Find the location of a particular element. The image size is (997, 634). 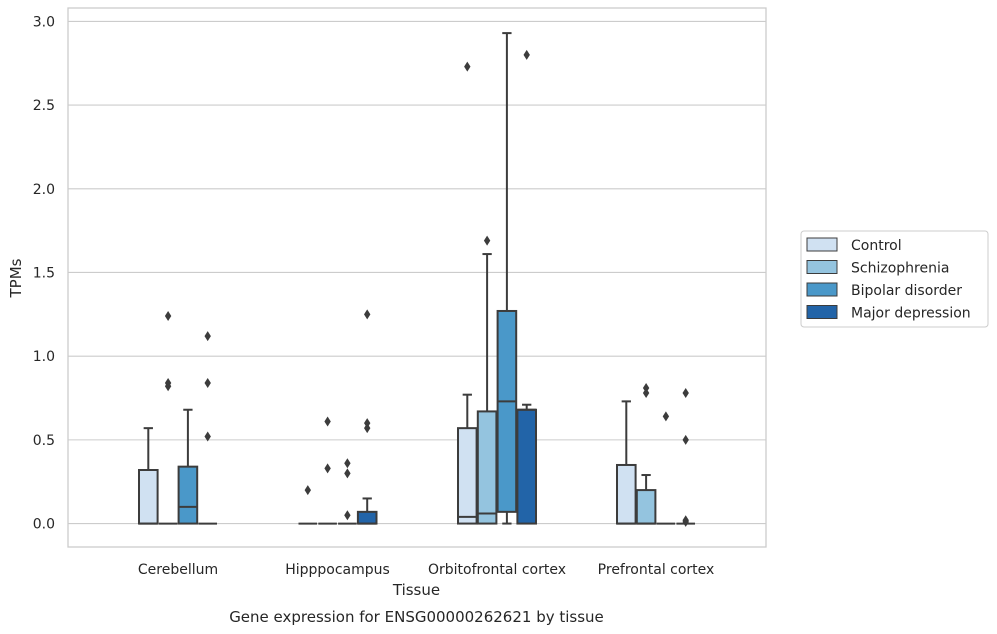

y-tick-label: 2.0 is located at coordinates (44, 190).